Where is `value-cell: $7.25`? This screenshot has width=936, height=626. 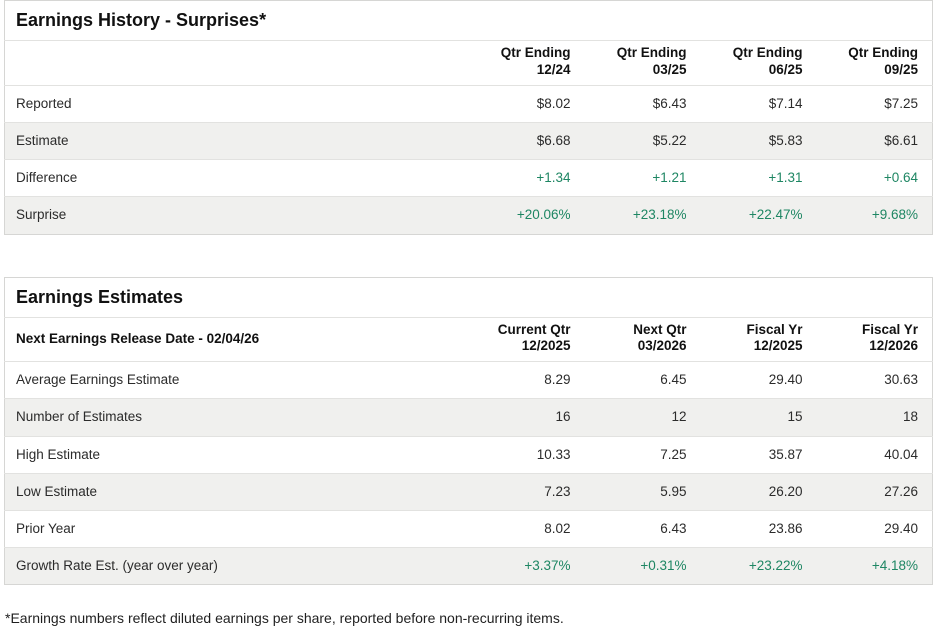 value-cell: $7.25 is located at coordinates (874, 104).